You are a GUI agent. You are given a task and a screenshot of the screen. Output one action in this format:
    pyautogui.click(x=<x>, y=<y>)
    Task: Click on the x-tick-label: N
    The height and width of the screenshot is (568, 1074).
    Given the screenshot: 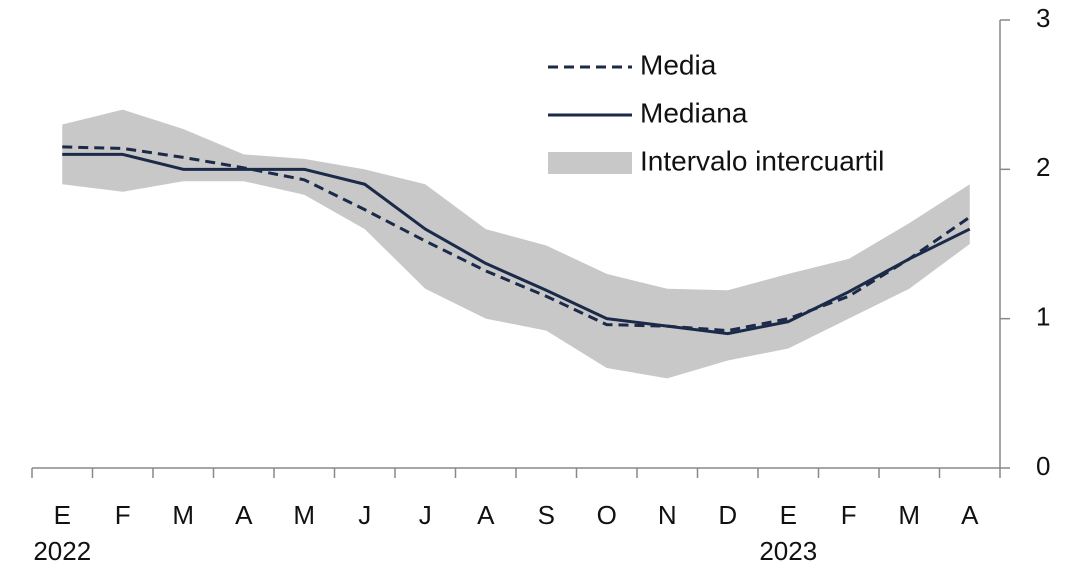 What is the action you would take?
    pyautogui.click(x=667, y=515)
    